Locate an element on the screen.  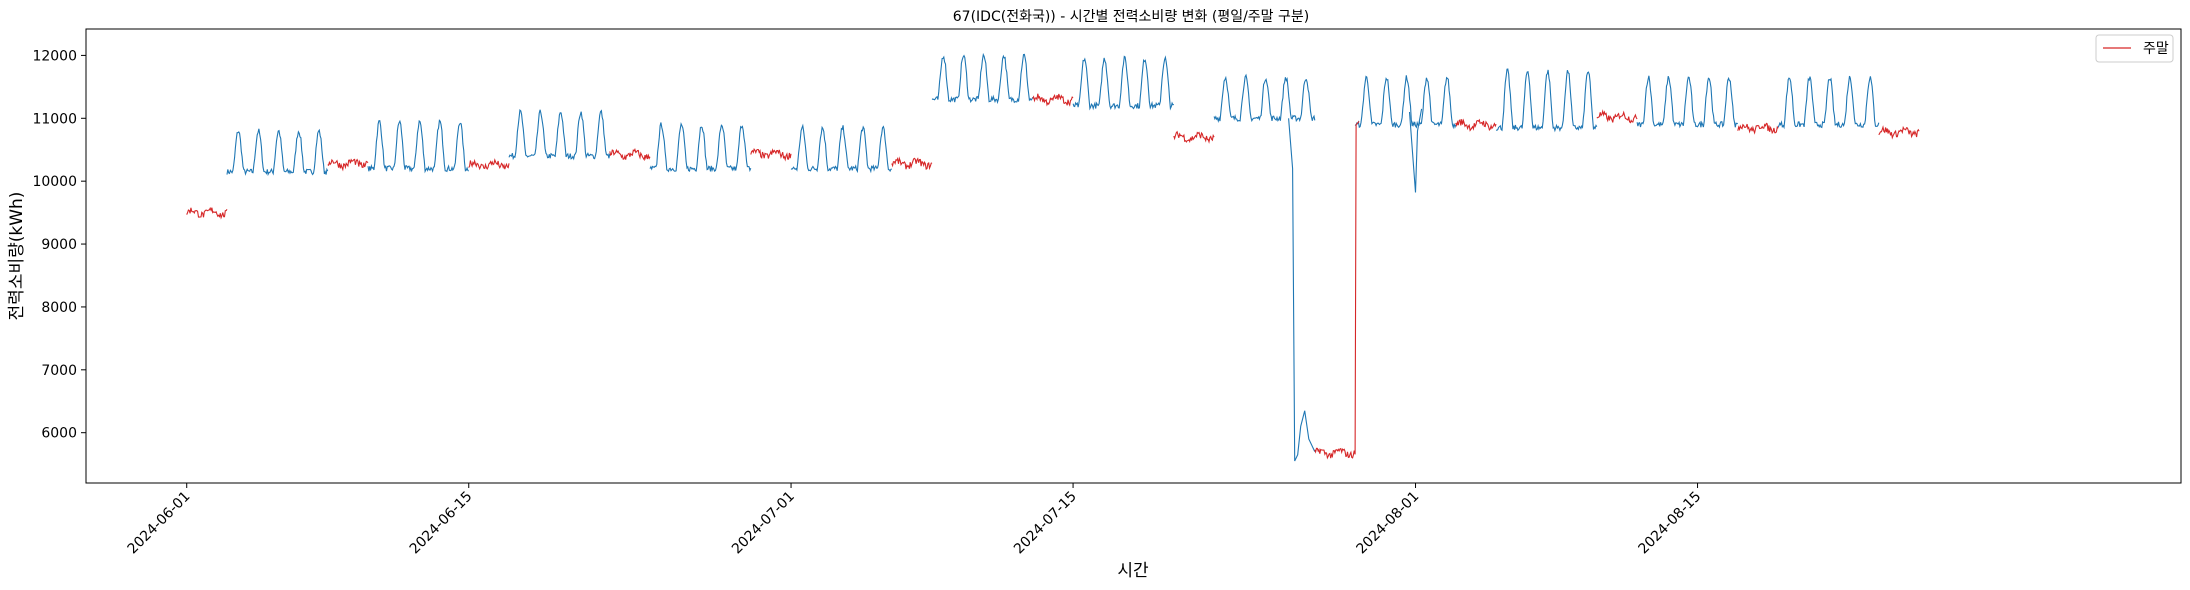
y-axis-label: 전력소비량(kWh) is located at coordinates (17, 256).